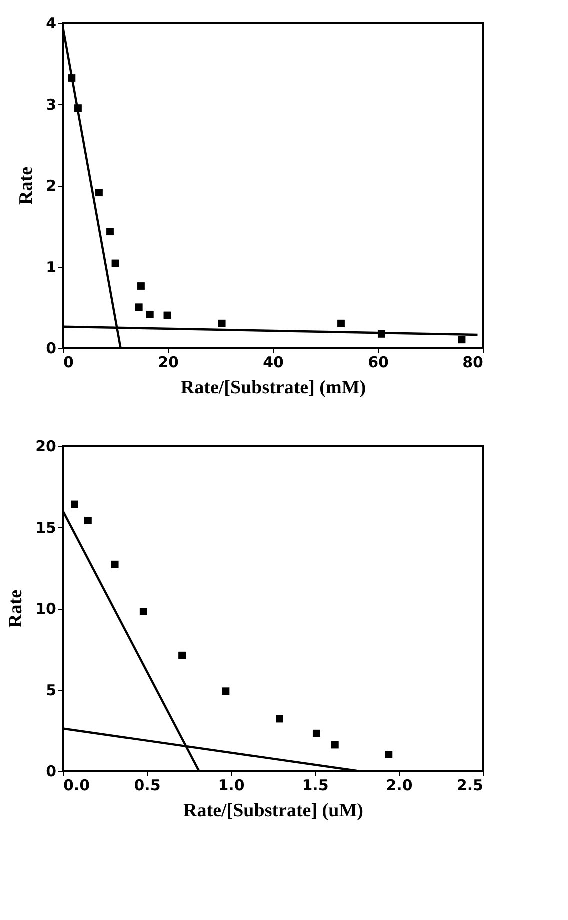 This screenshot has width=568, height=920. I want to click on y-tick-label: 2, so click(51, 186).